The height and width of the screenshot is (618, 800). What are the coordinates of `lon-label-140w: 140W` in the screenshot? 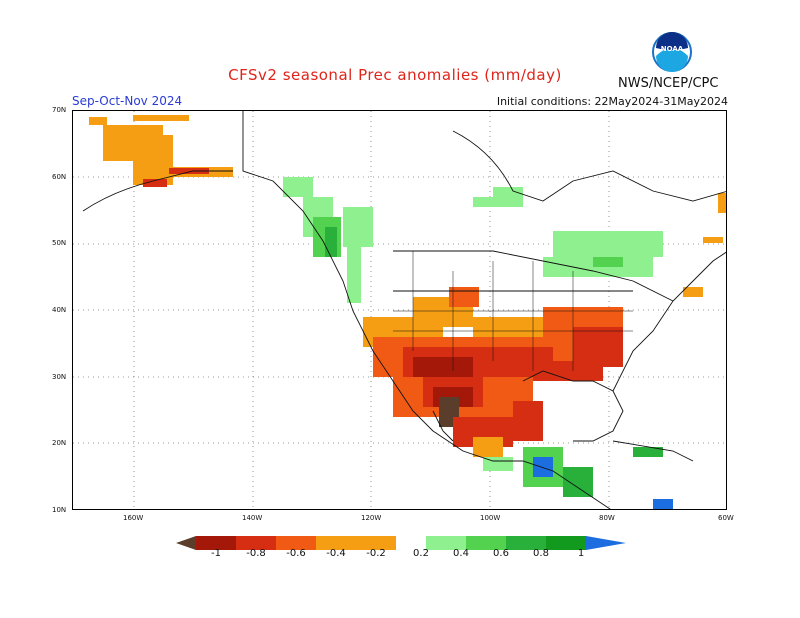 It's located at (252, 518).